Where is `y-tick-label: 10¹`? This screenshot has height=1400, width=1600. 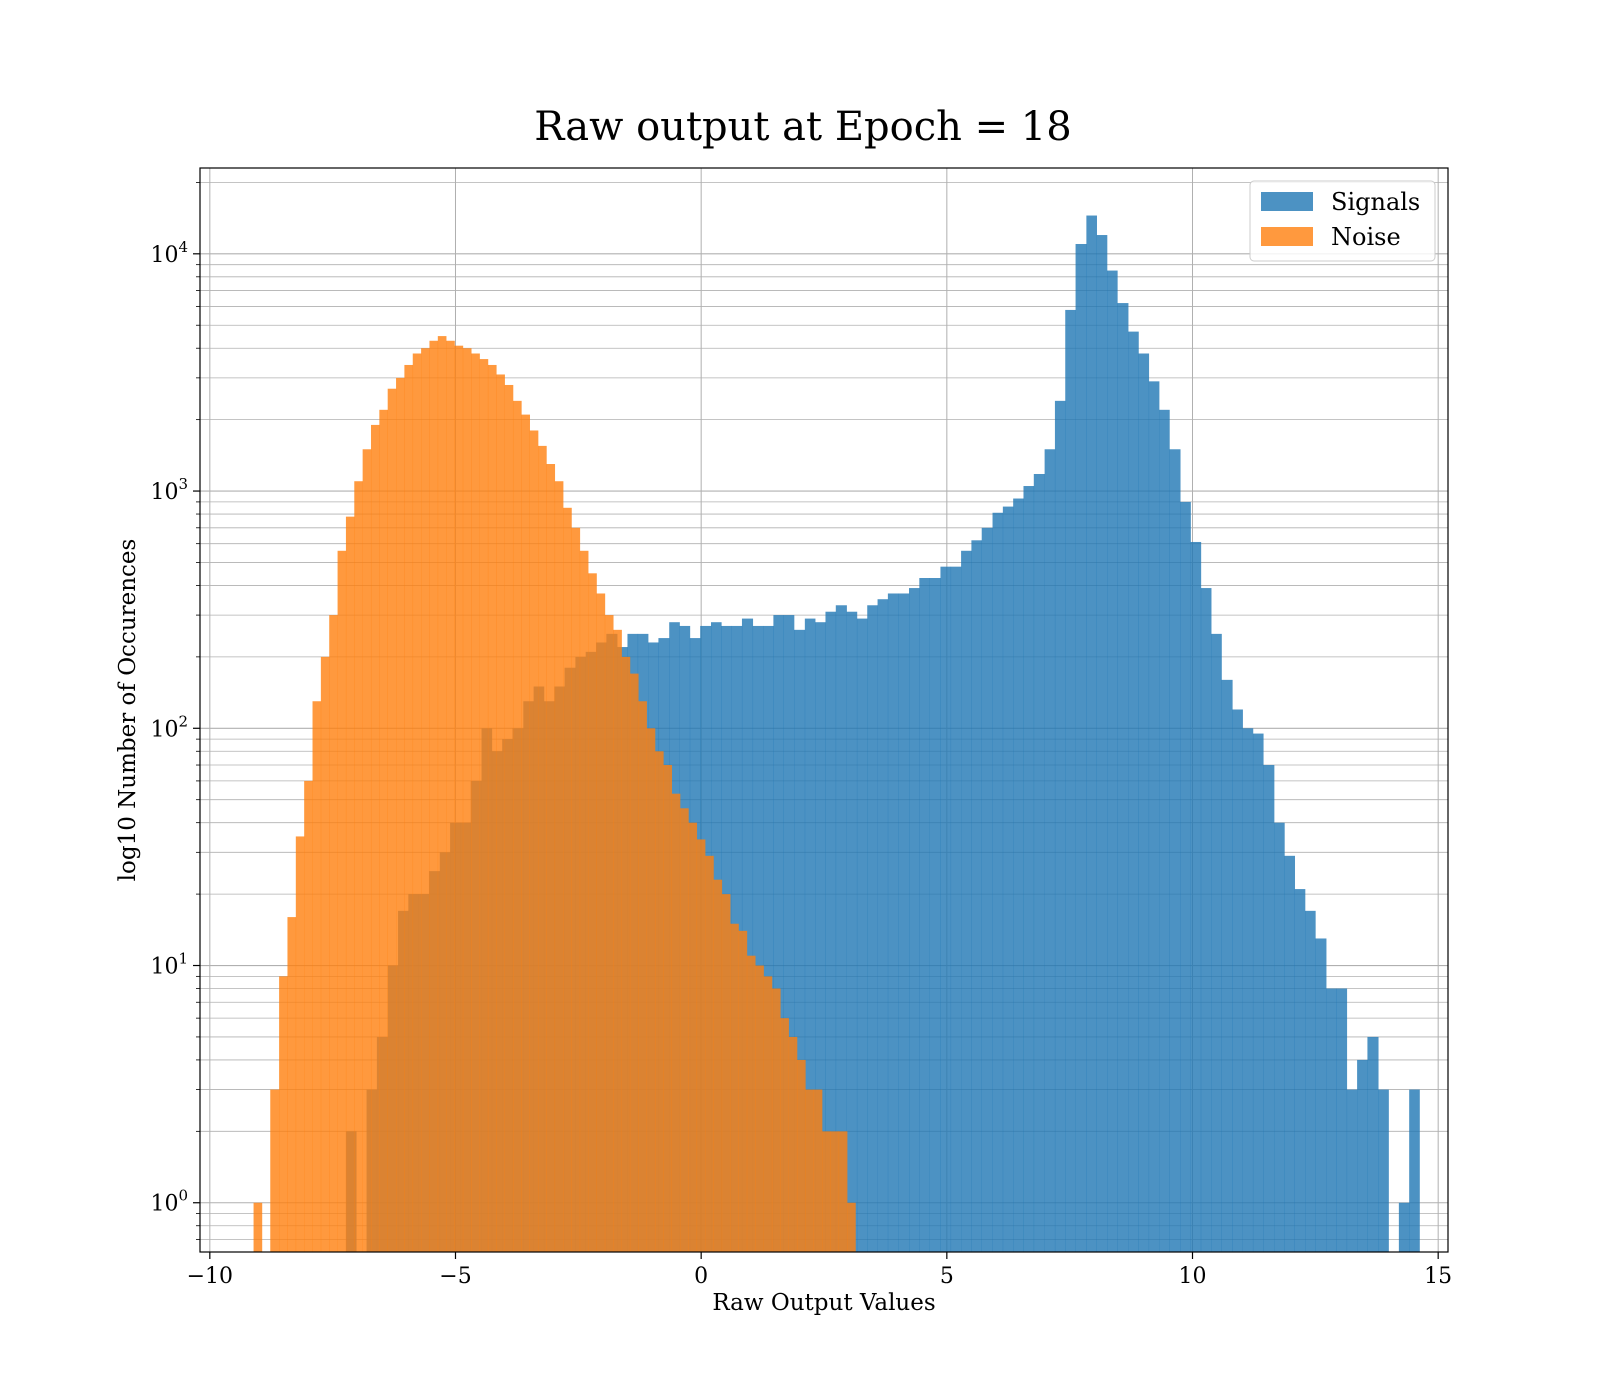 y-tick-label: 10¹ is located at coordinates (169, 965).